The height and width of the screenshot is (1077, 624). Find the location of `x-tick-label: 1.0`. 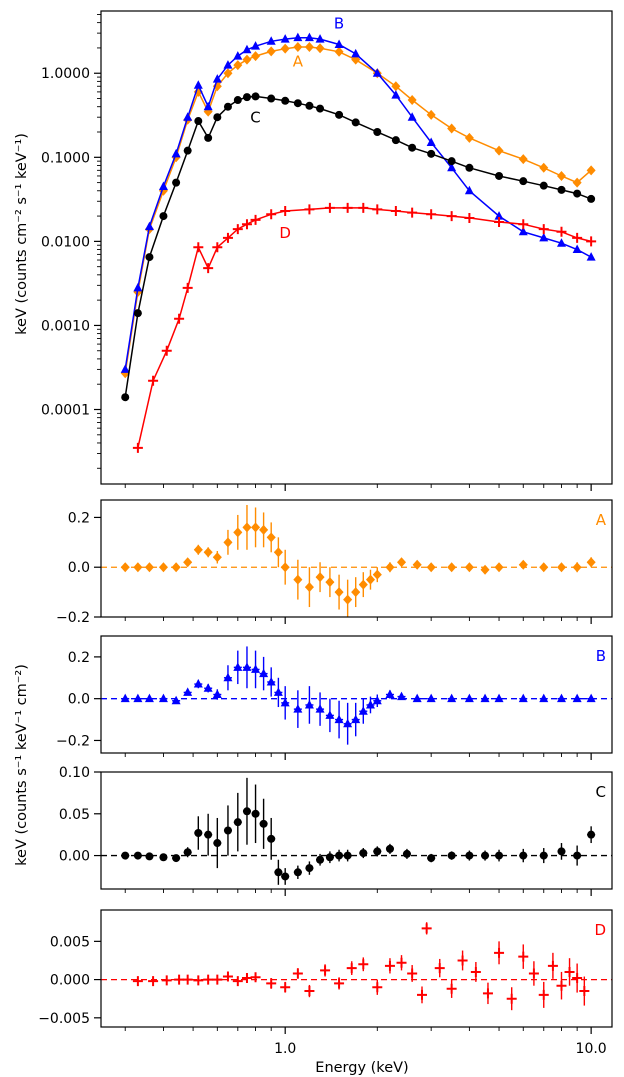

x-tick-label: 1.0 is located at coordinates (285, 1049).